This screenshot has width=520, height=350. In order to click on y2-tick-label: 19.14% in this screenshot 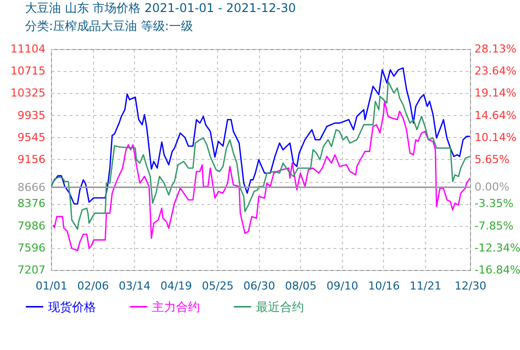, I will do `click(495, 93)`.